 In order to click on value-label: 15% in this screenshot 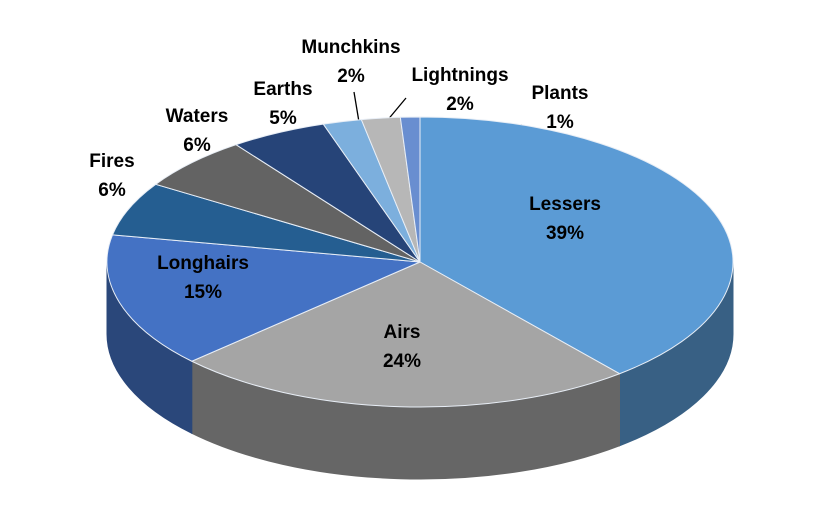, I will do `click(203, 292)`.